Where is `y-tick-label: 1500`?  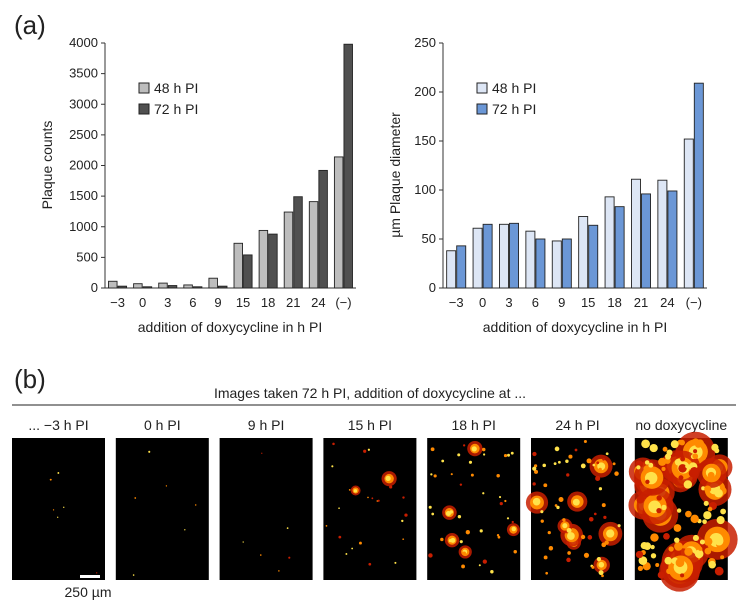
y-tick-label: 1500 is located at coordinates (83, 195).